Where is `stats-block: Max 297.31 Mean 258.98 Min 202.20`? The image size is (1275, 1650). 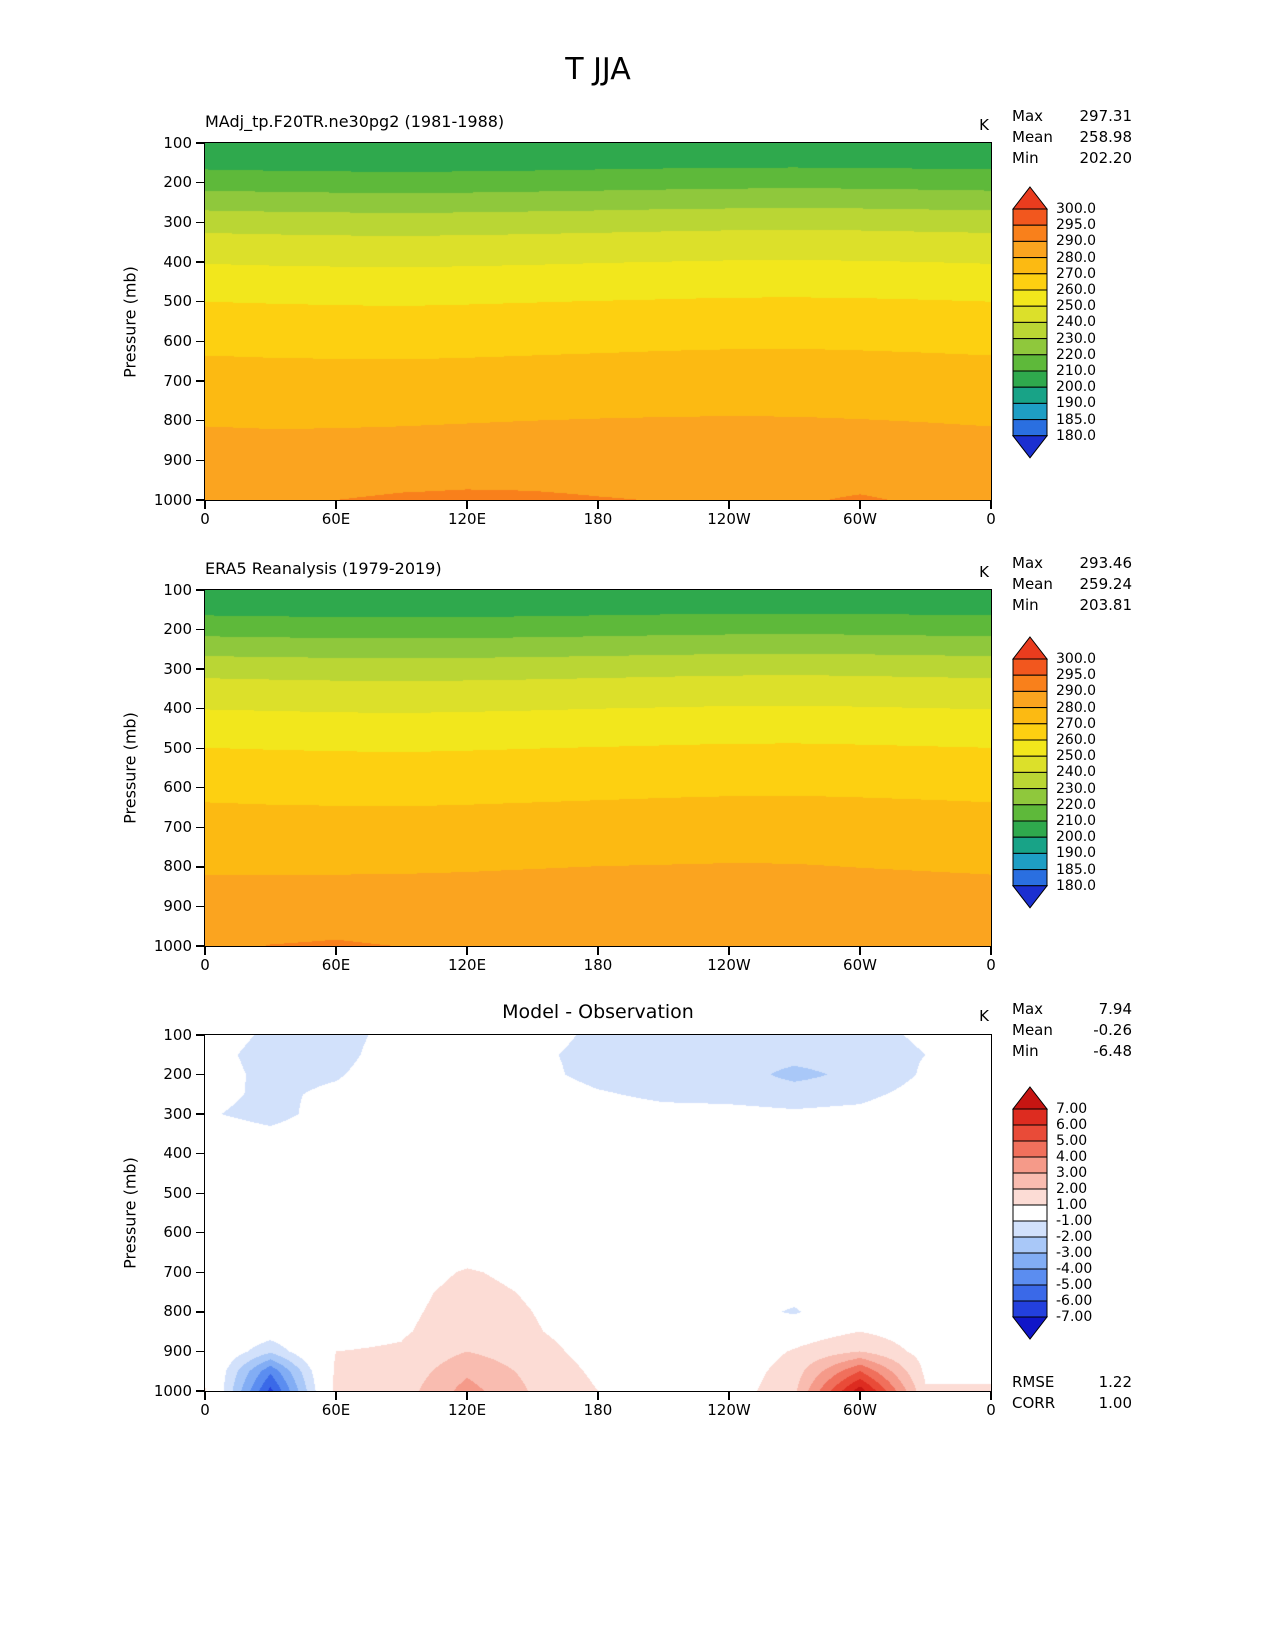
stats-block: Max 297.31 Mean 258.98 Min 202.20 is located at coordinates (1072, 137).